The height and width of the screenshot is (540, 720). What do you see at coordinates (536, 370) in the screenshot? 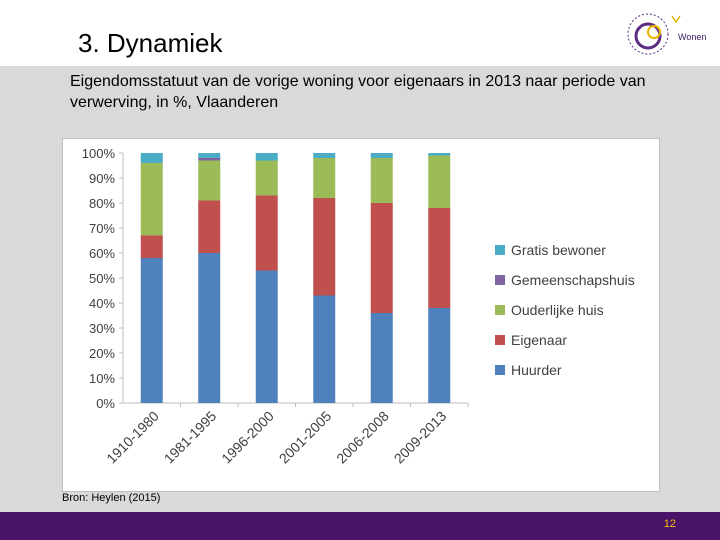
I see `legend-label: Huurder` at bounding box center [536, 370].